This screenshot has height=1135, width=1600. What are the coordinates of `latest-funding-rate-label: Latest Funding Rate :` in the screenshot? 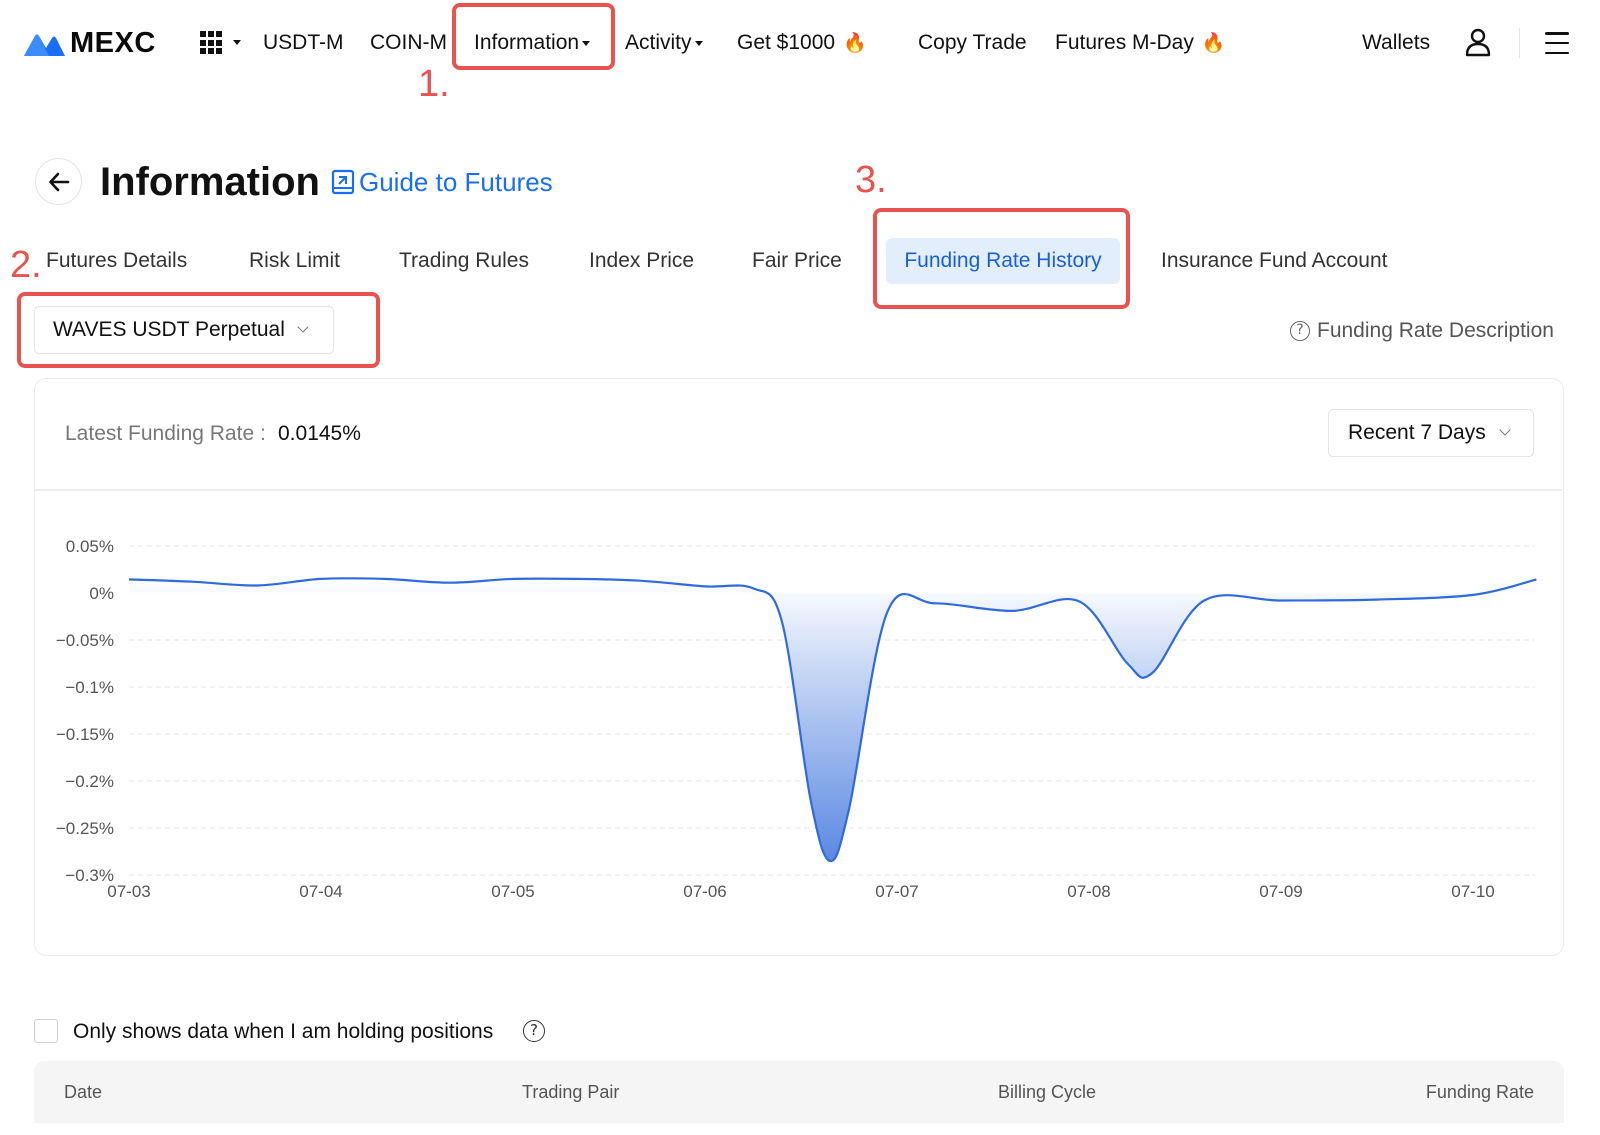 It's located at (165, 433).